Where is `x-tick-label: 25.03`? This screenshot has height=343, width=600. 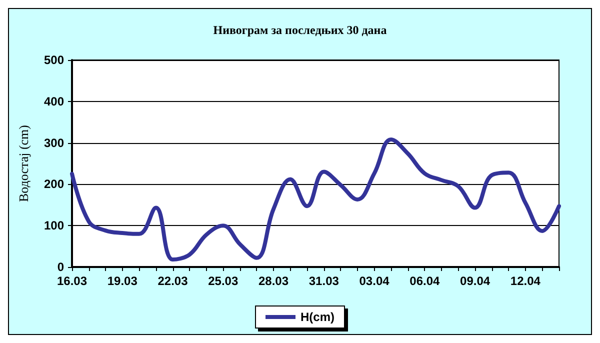
x-tick-label: 25.03 is located at coordinates (223, 281).